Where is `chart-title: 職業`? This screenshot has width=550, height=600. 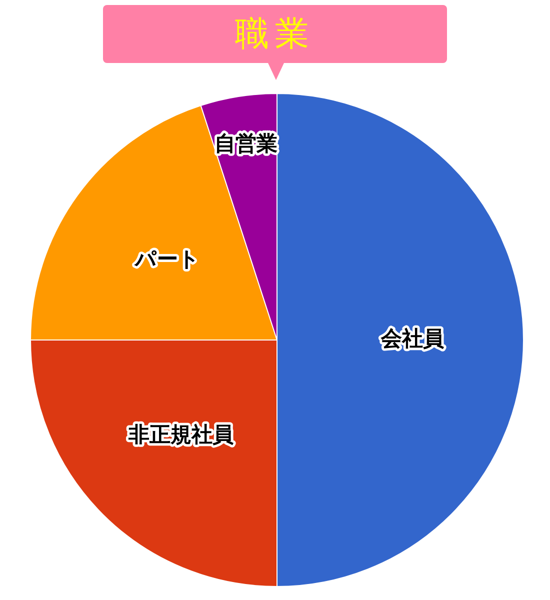 chart-title: 職業 is located at coordinates (275, 34).